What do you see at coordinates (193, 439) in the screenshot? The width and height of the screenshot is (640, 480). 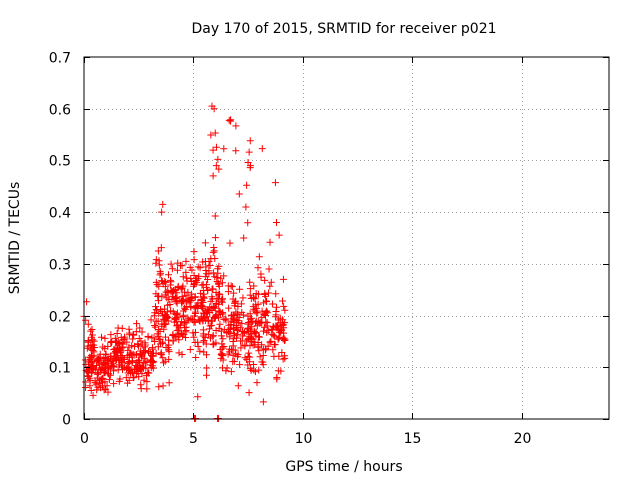 I see `x-tick-label: 5` at bounding box center [193, 439].